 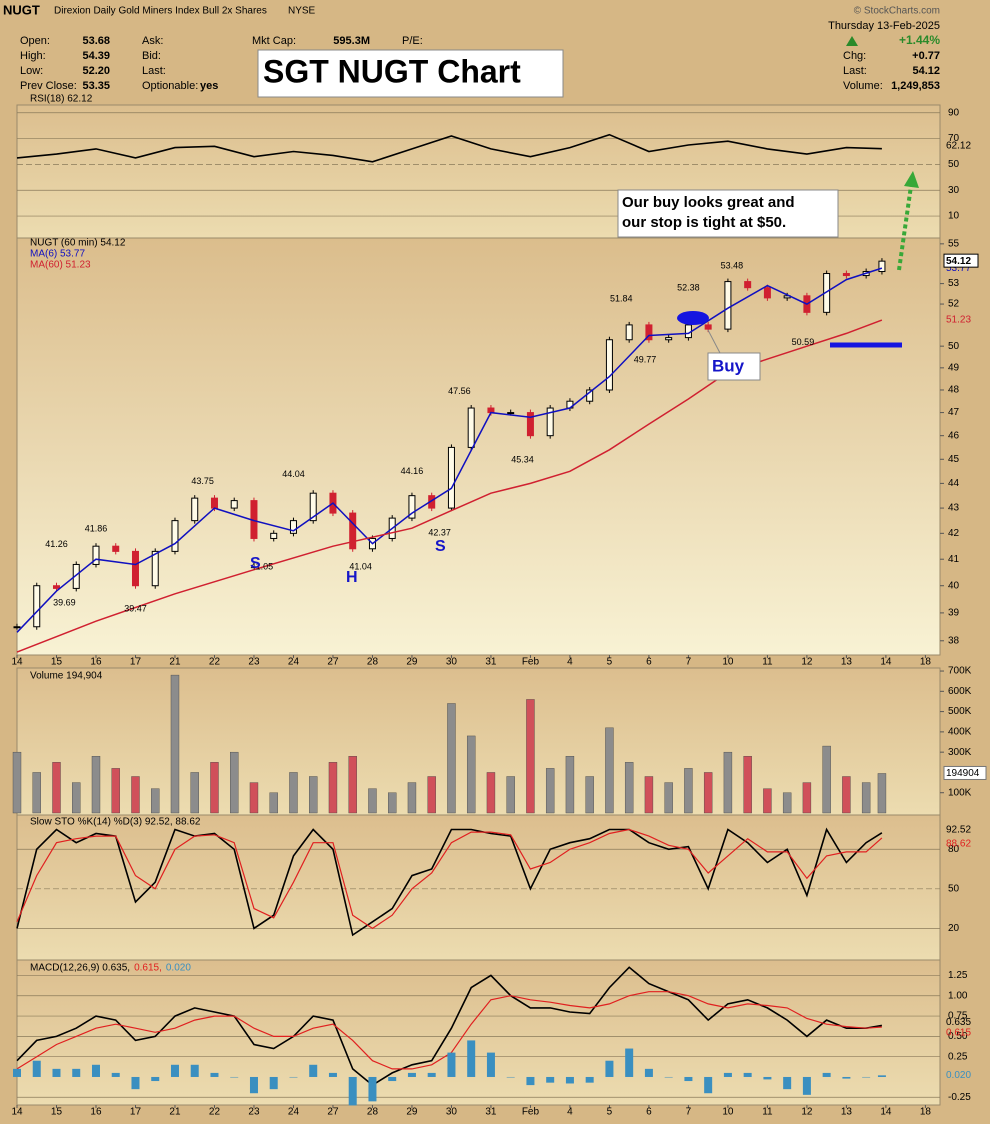 What do you see at coordinates (954, 613) in the screenshot?
I see `y-tick-label: 39` at bounding box center [954, 613].